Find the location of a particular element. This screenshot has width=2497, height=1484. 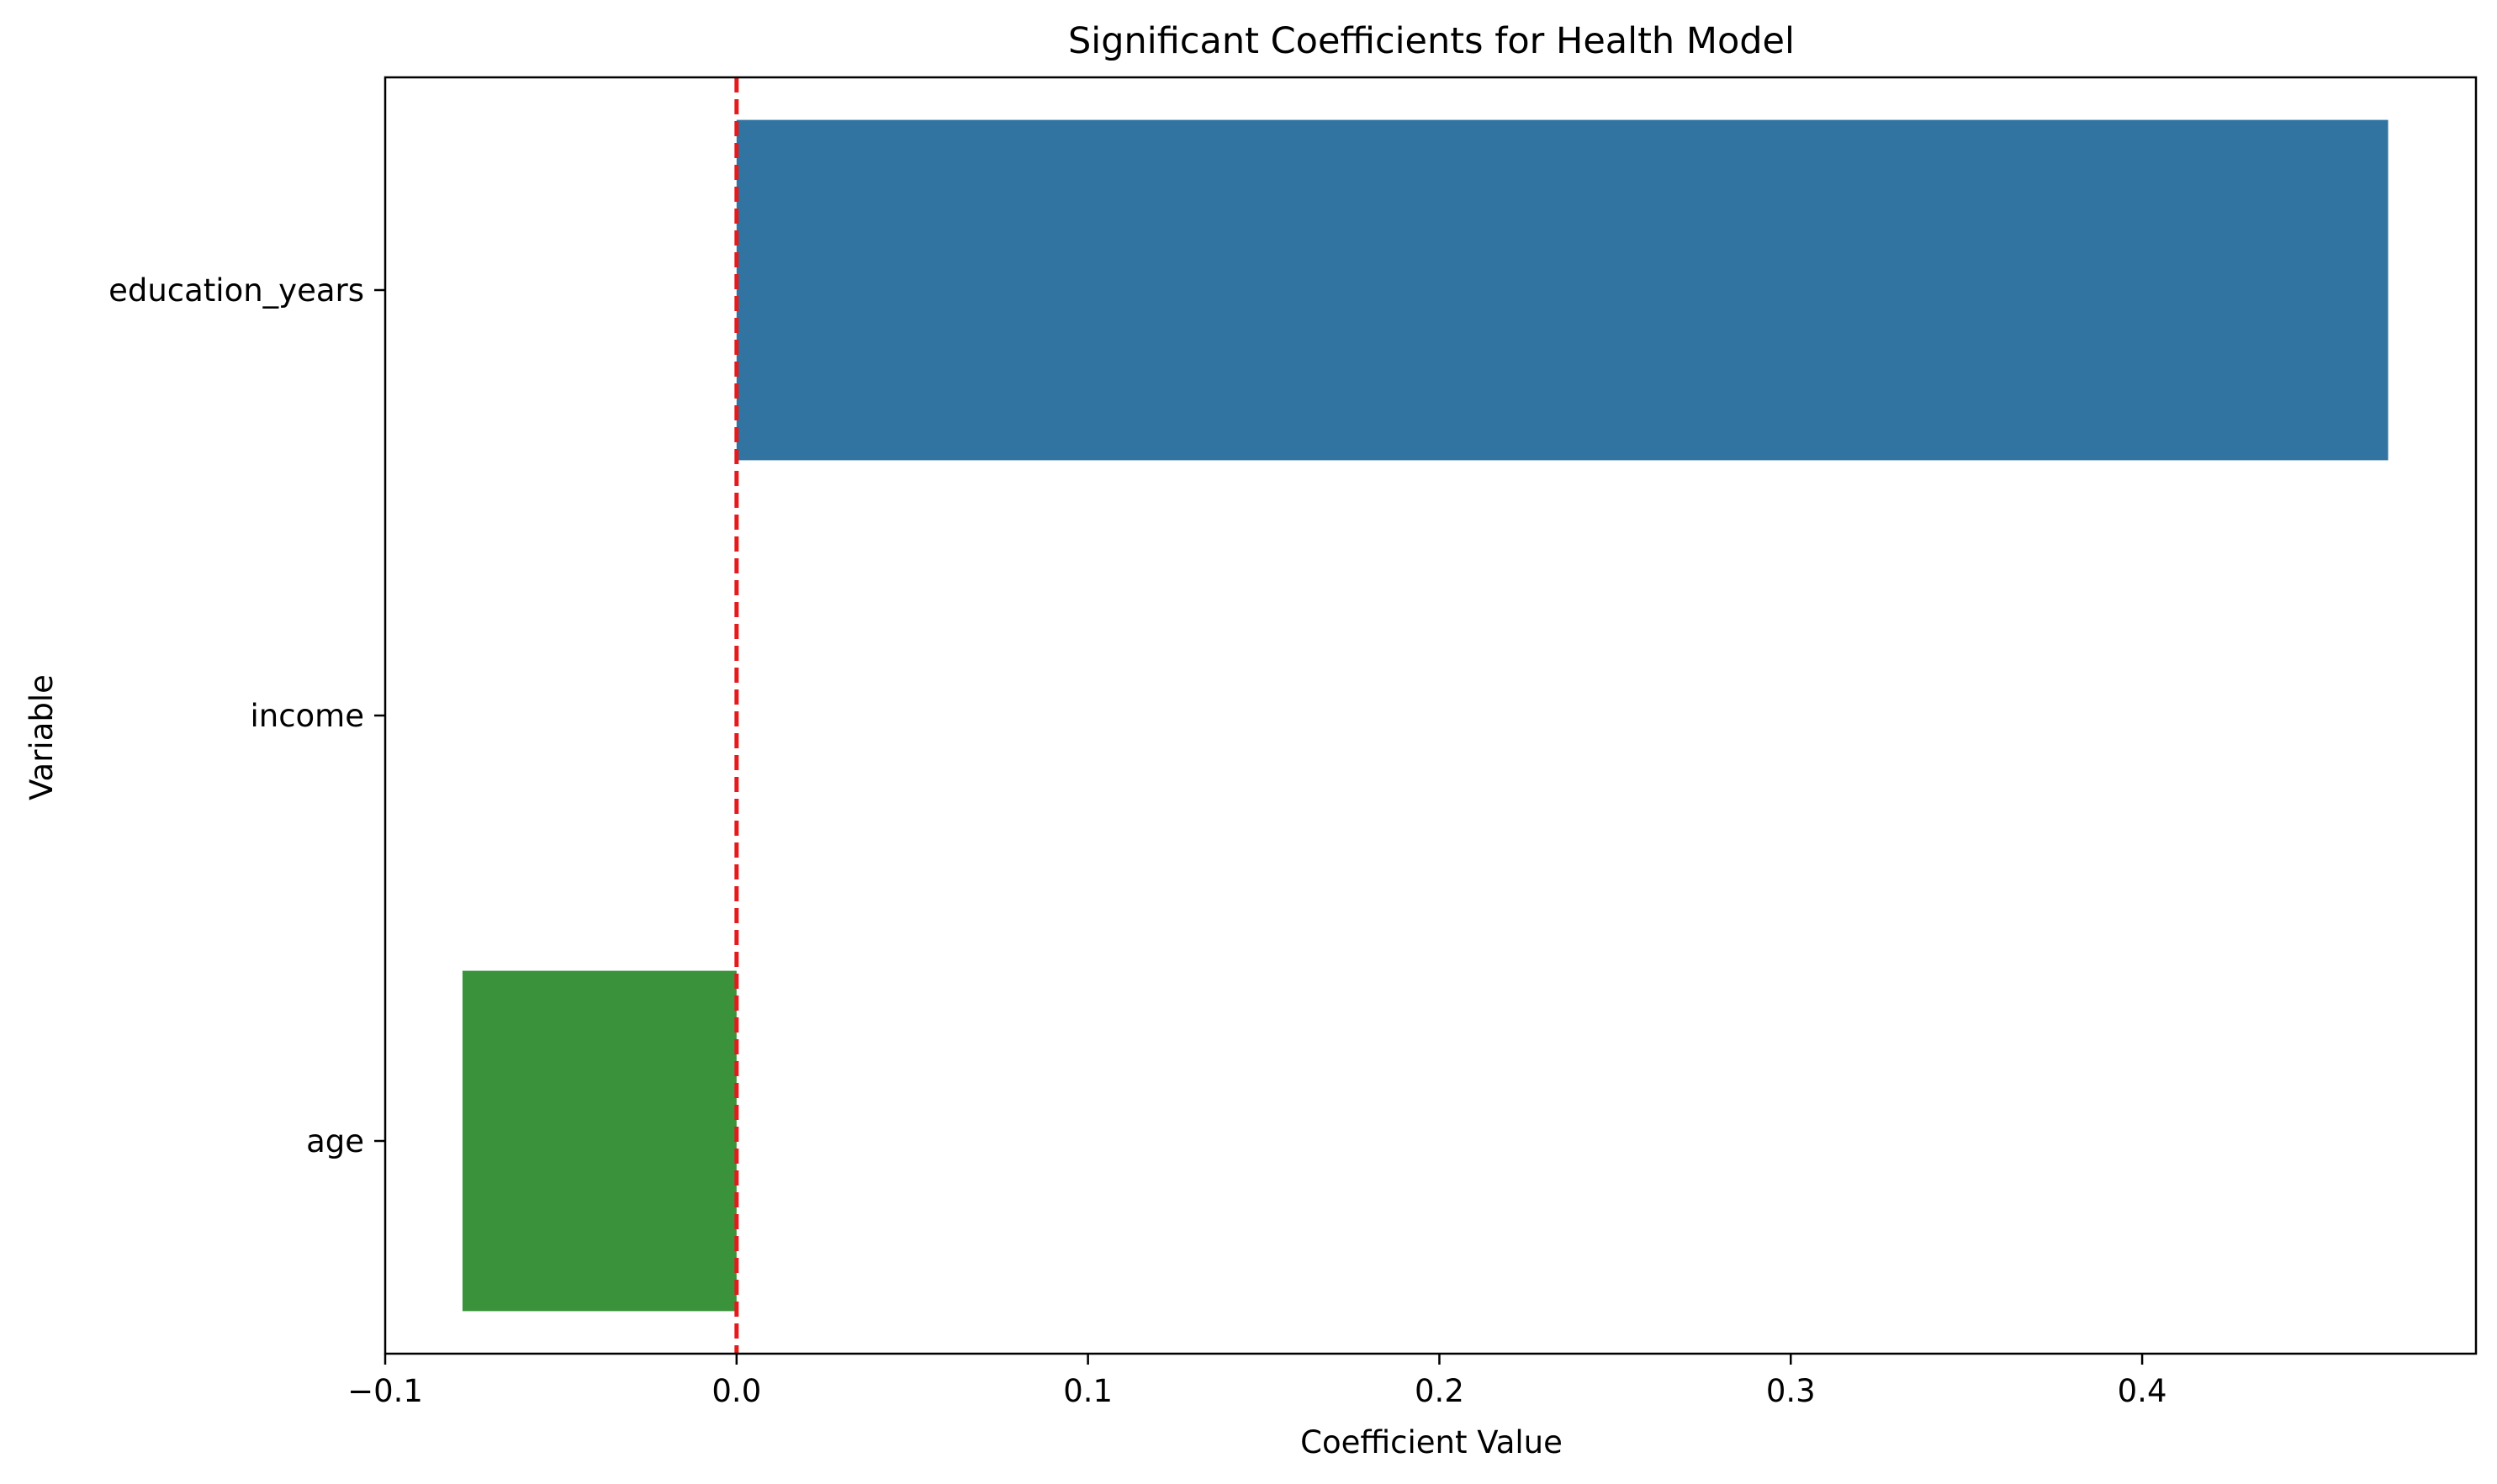

x-axis-ticks: −0.1 0.0 0.1 0.2 0.3 0.4 is located at coordinates (1256, 1381).